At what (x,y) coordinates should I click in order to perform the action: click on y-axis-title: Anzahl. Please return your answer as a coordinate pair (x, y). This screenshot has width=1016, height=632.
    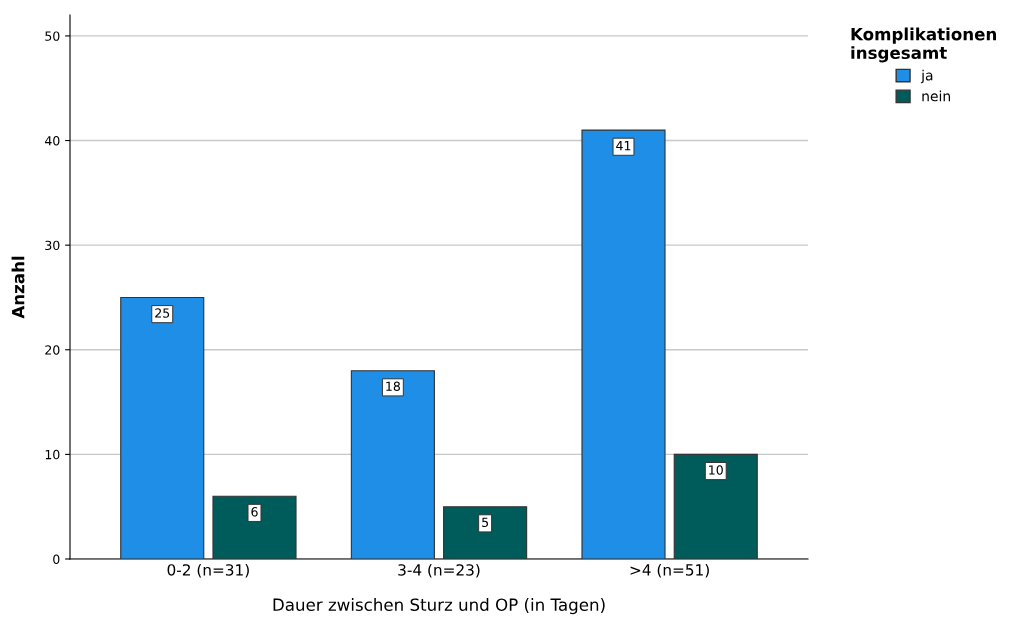
    Looking at the image, I should click on (18, 287).